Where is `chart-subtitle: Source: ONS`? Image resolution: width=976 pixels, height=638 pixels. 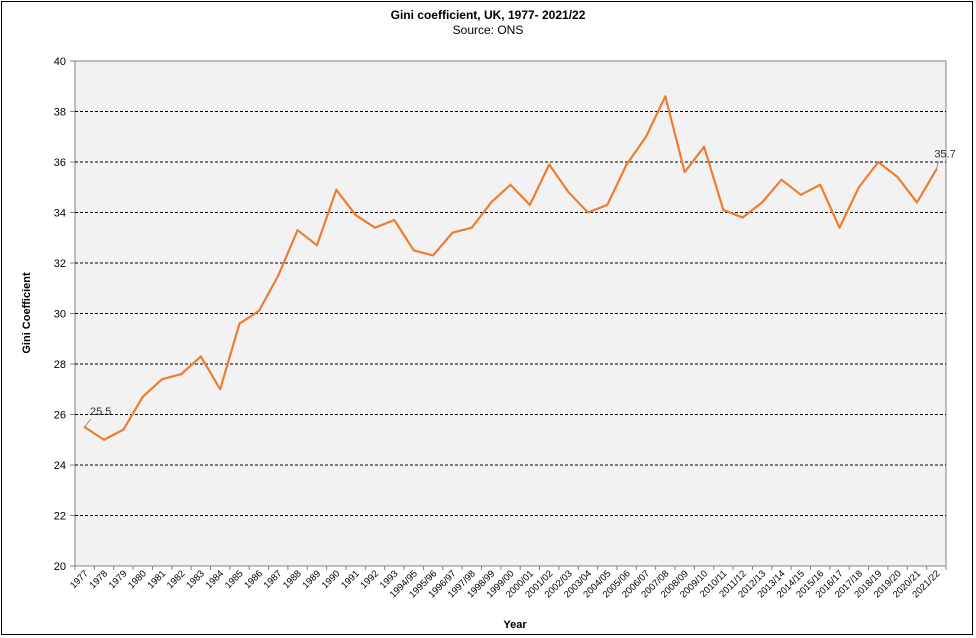 chart-subtitle: Source: ONS is located at coordinates (488, 30).